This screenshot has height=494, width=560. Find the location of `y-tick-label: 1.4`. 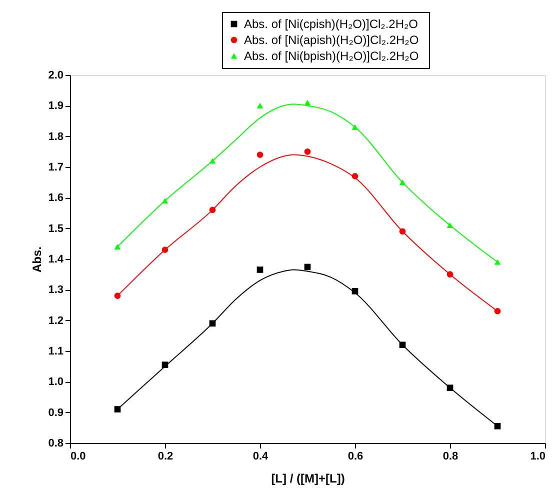

y-tick-label: 1.4 is located at coordinates (56, 260).